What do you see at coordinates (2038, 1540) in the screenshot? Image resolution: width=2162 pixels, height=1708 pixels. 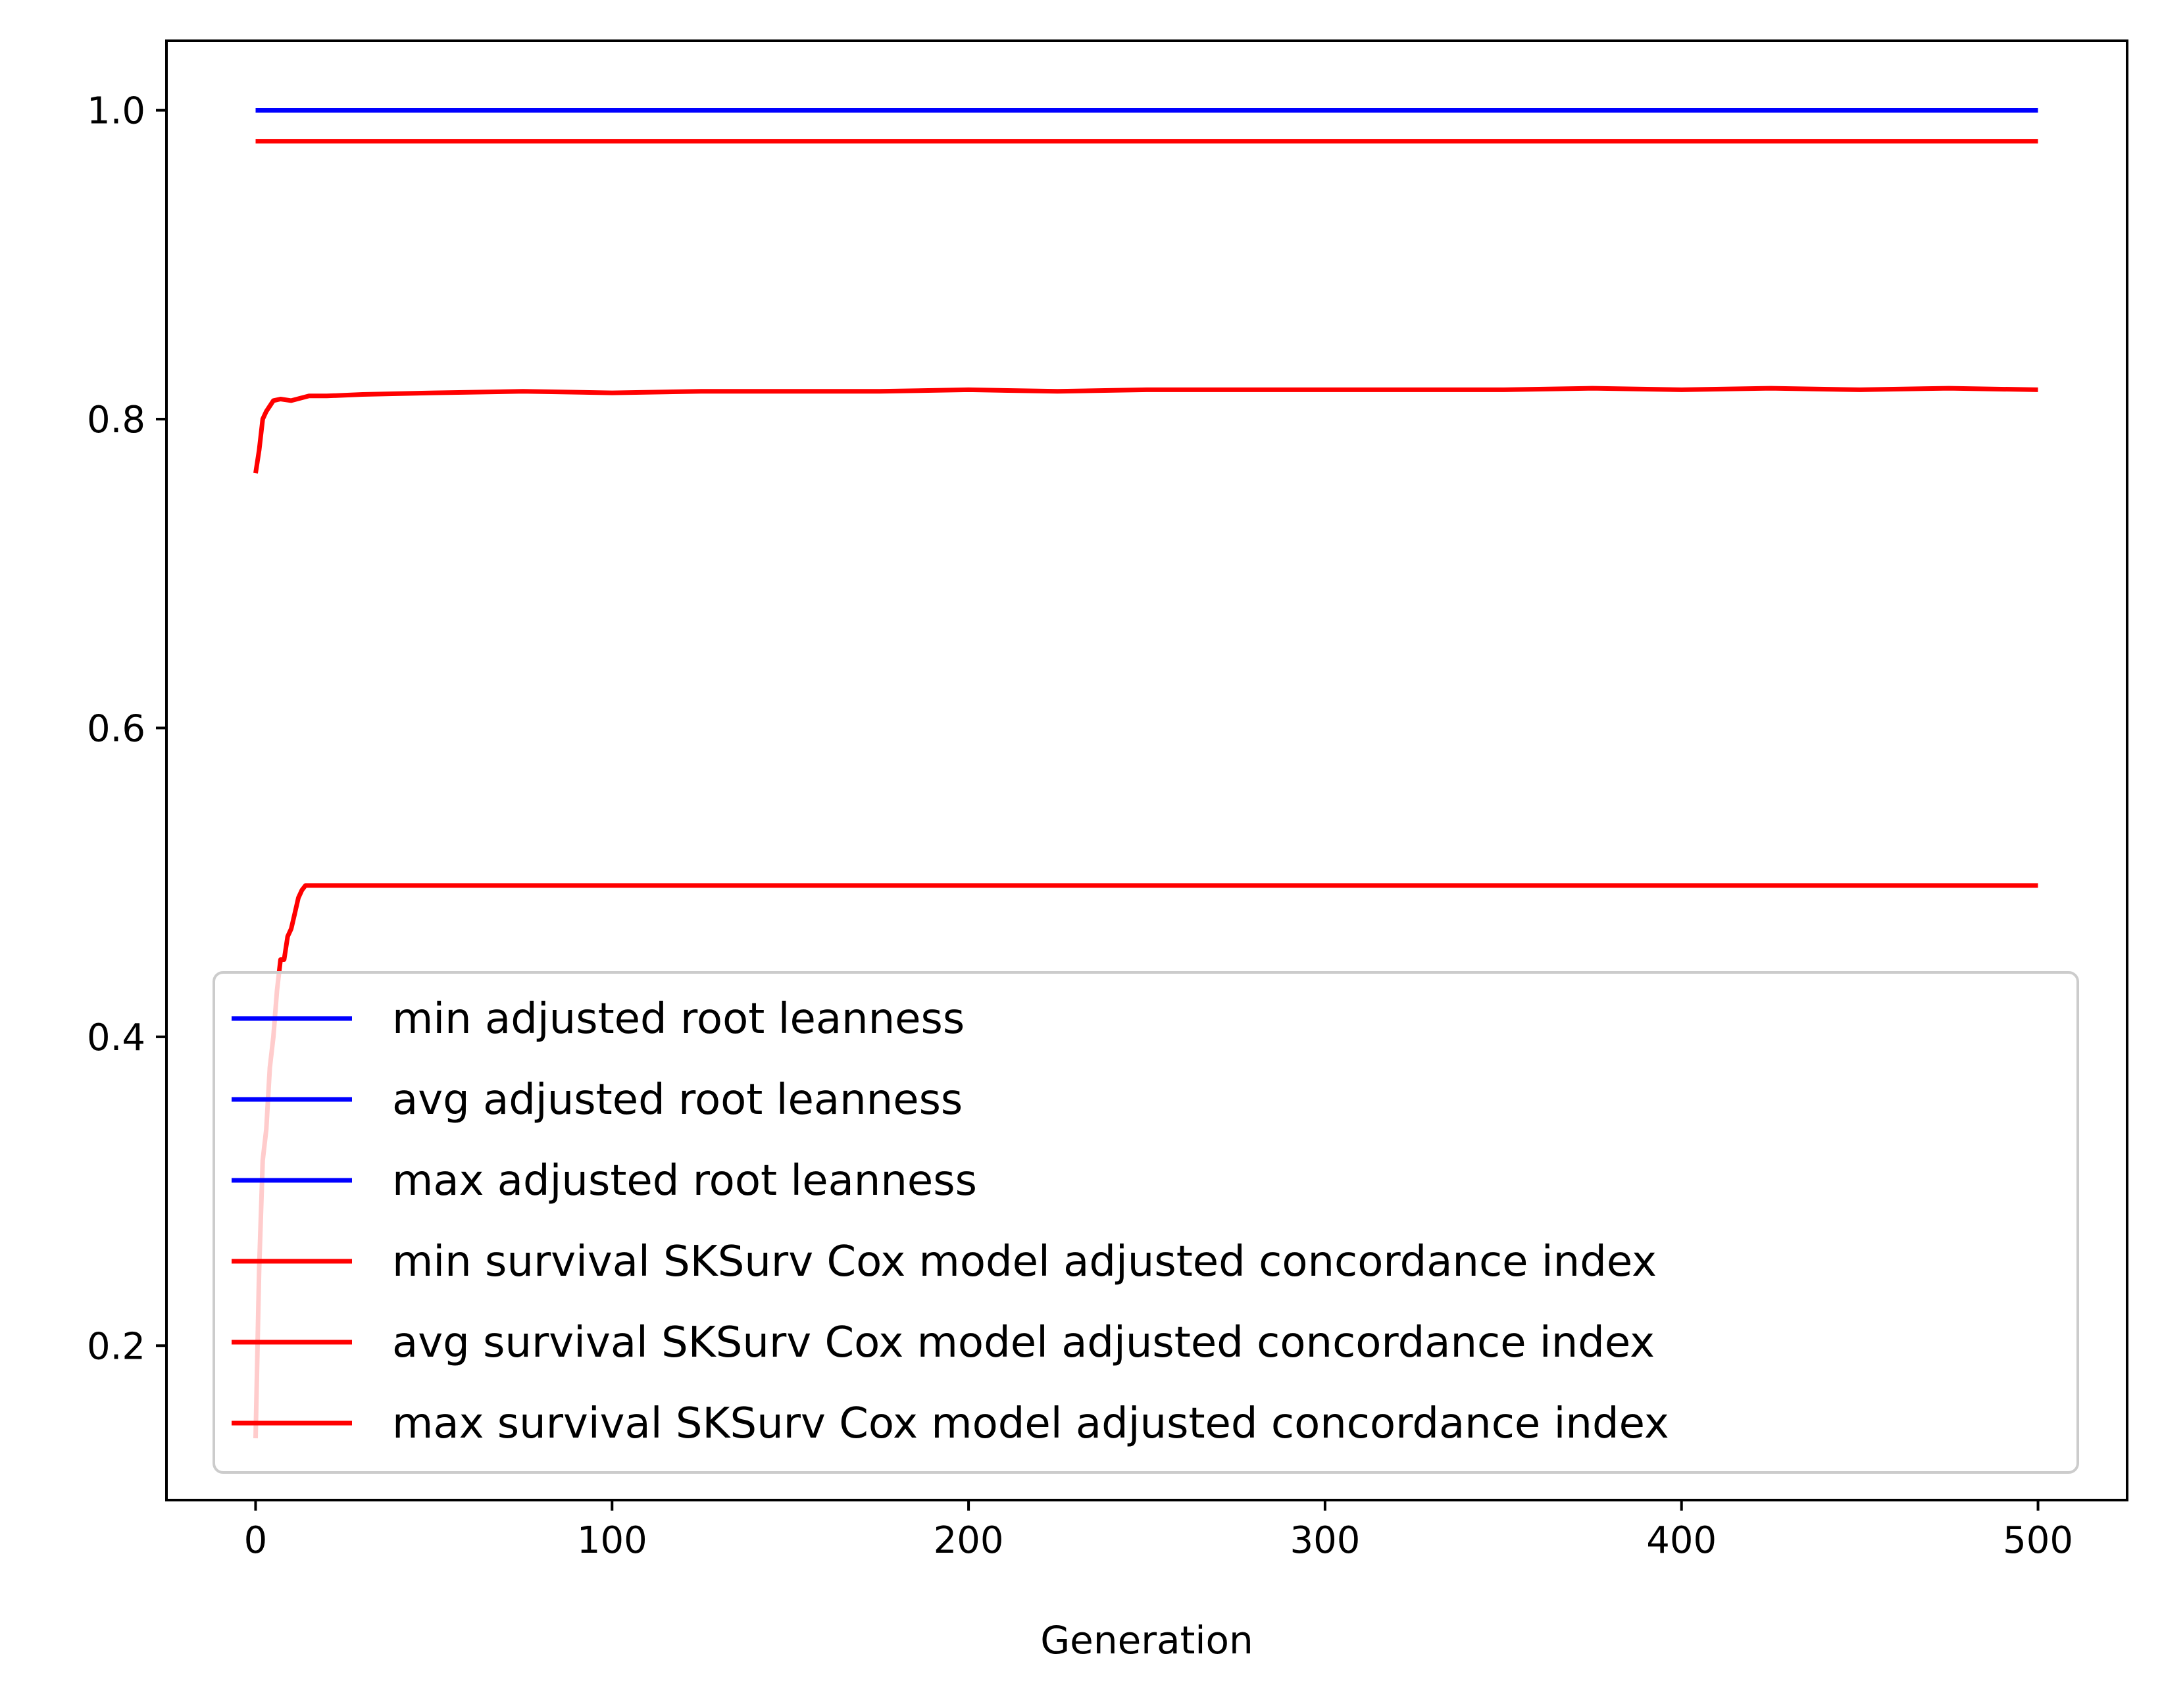 I see `x-tick-label-5: 500` at bounding box center [2038, 1540].